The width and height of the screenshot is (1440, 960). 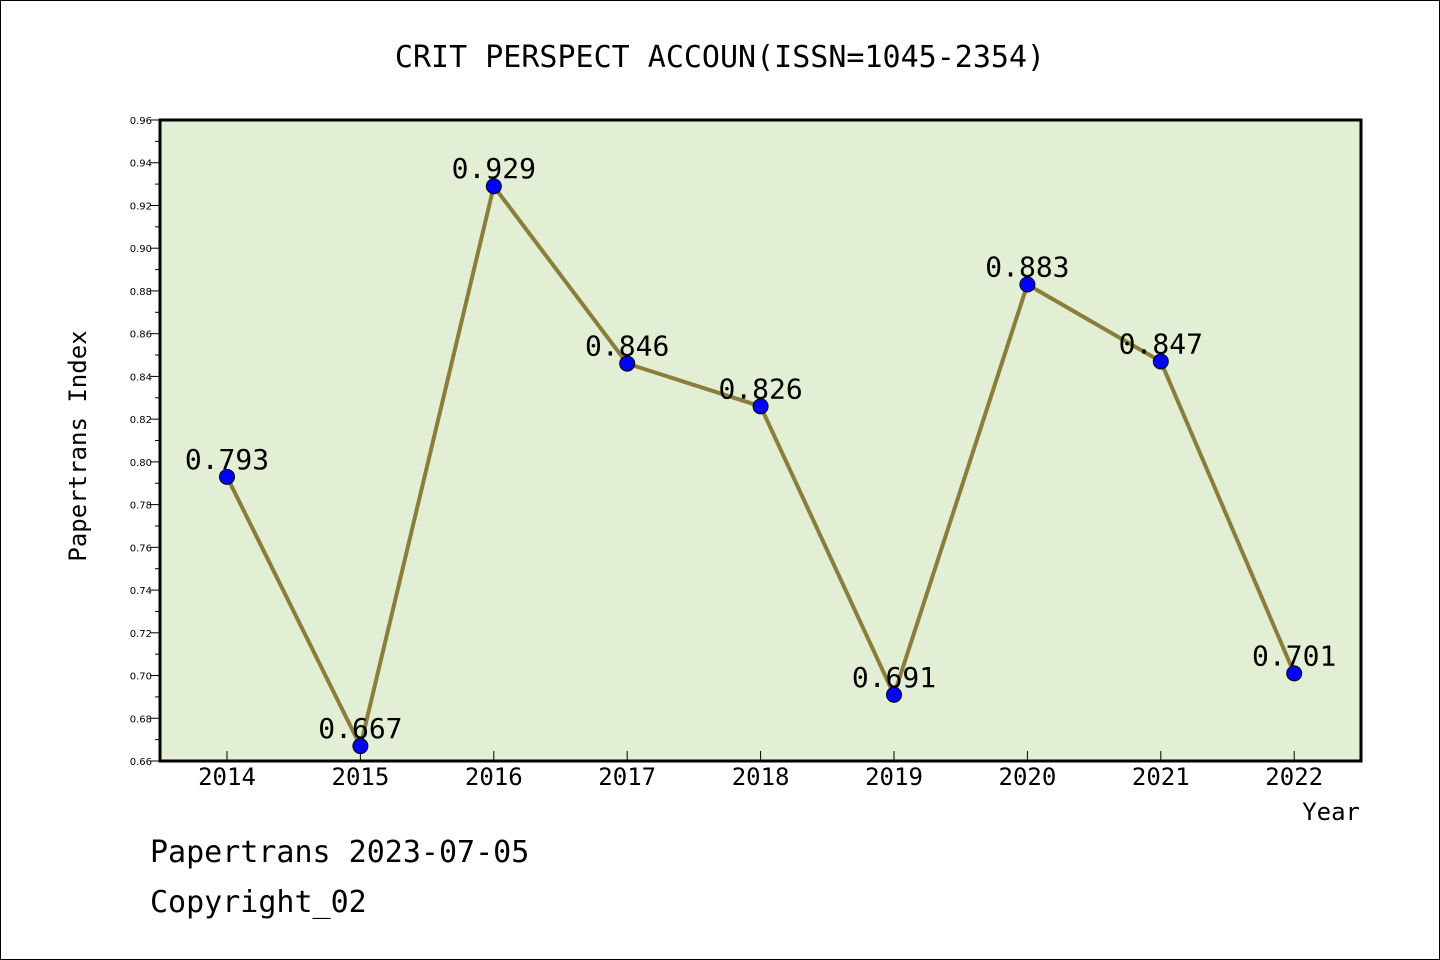 I want to click on x-tick-label: 2015, so click(x=361, y=777).